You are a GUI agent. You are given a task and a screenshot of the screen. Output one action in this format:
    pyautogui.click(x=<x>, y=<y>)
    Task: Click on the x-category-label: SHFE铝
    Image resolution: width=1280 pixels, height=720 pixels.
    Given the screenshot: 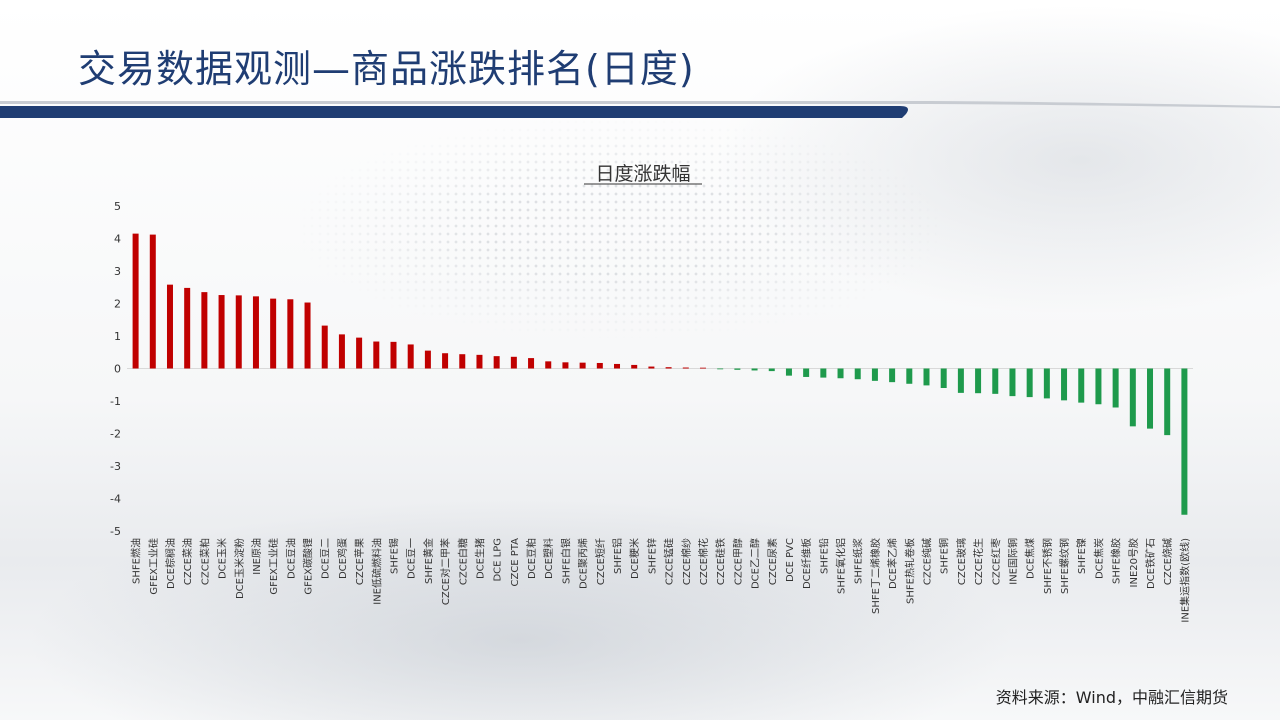 What is the action you would take?
    pyautogui.click(x=618, y=556)
    